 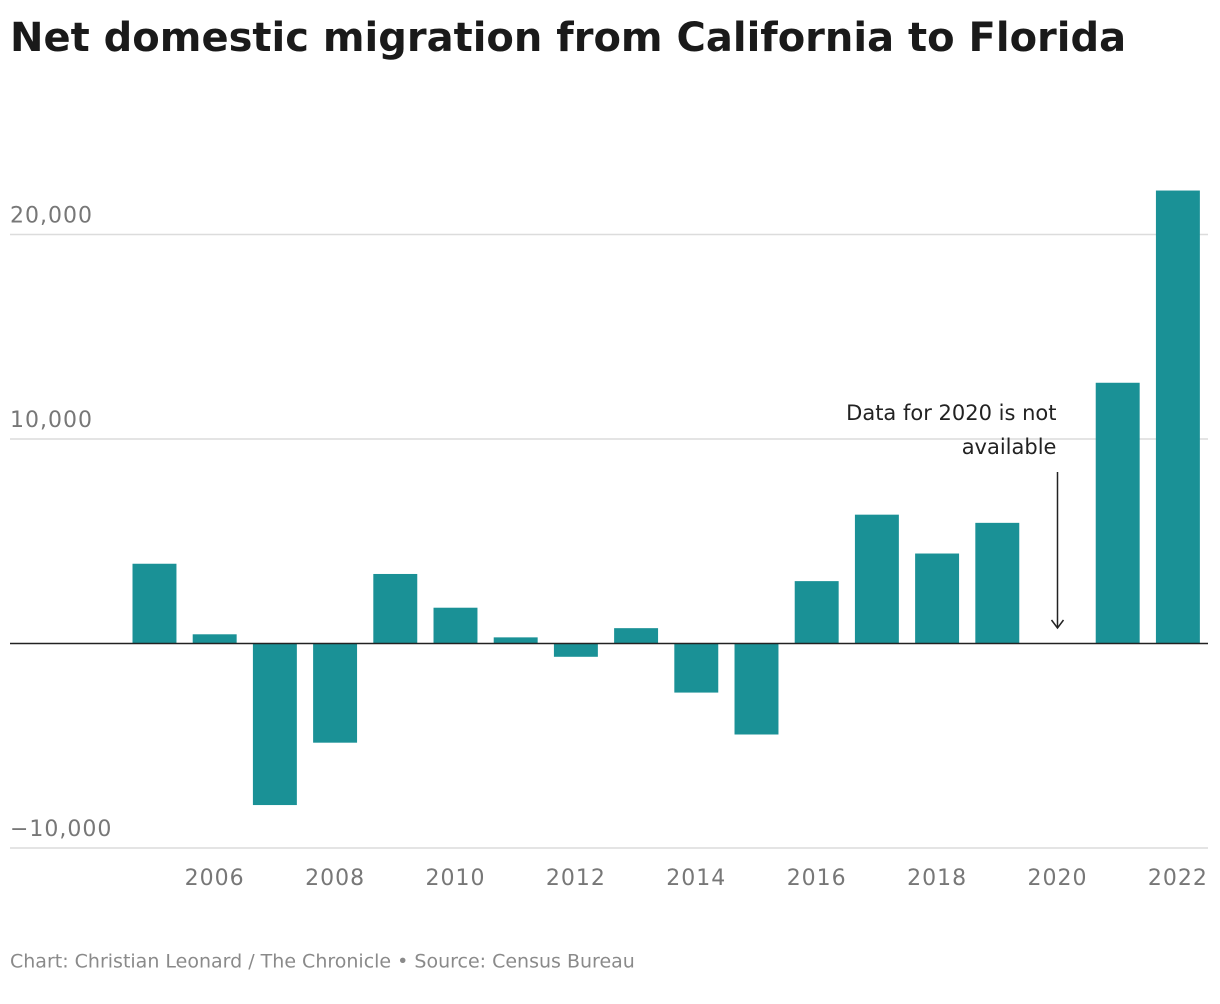 I want to click on x-tick-label: 2014, so click(x=696, y=878).